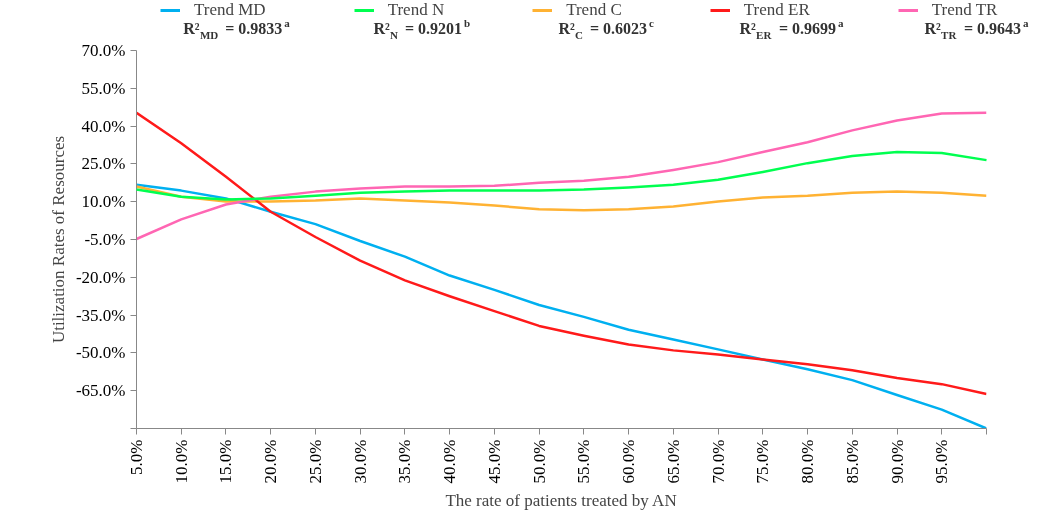  Describe the element at coordinates (100, 353) in the screenshot. I see `y-tick-label: -50.0%` at that location.